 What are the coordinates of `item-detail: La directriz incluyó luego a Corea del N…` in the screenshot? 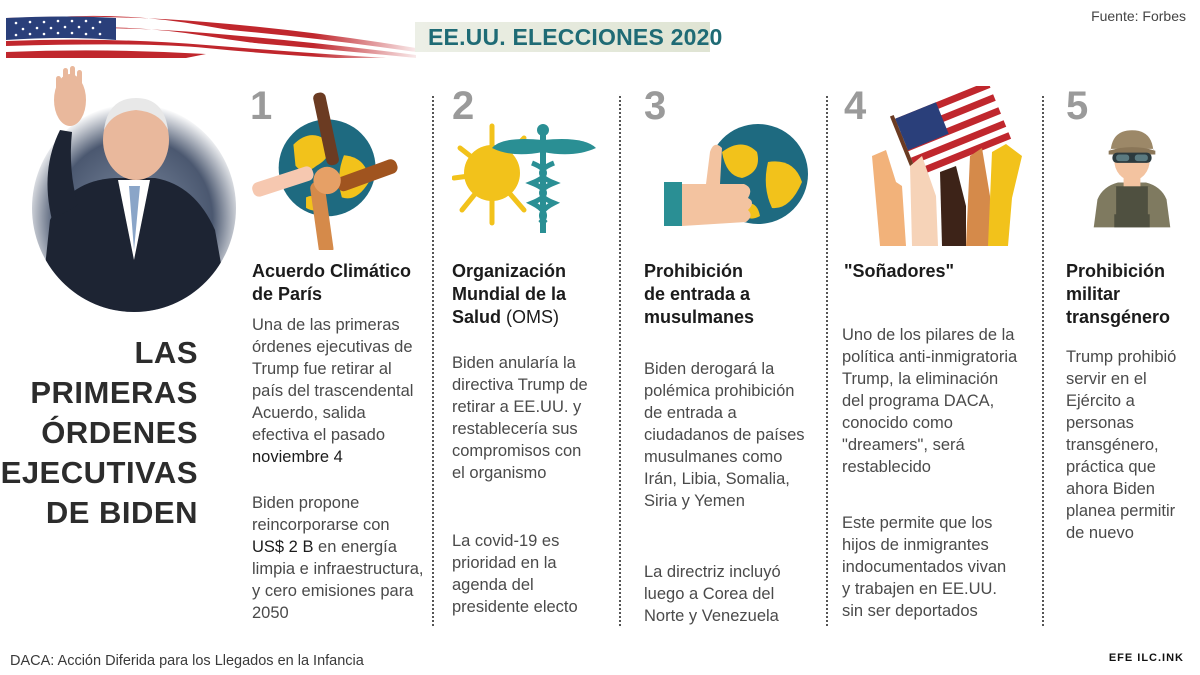 It's located at (712, 594).